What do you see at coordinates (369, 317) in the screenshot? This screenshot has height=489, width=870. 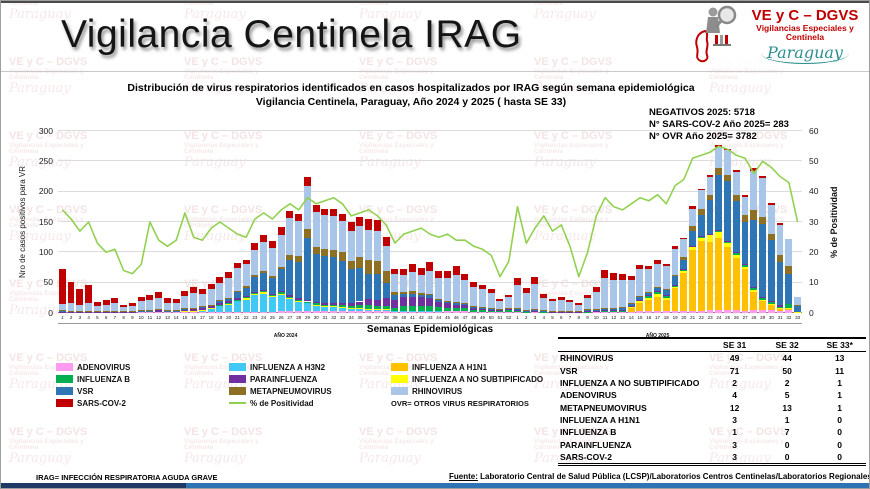 I see `x-tick-label: 36` at bounding box center [369, 317].